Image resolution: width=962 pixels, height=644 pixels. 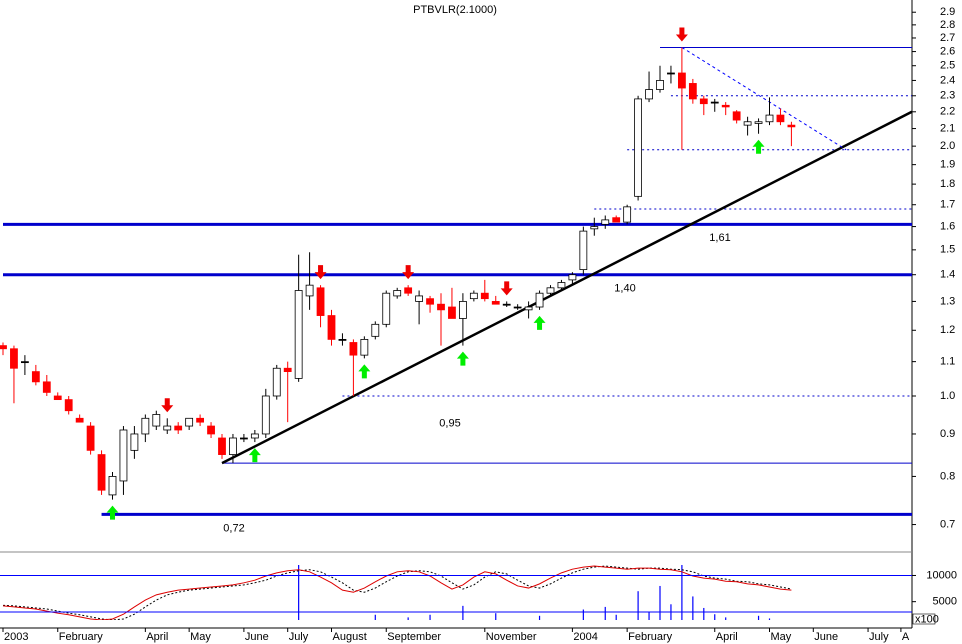 I want to click on level-label: 1,61, so click(x=719, y=238).